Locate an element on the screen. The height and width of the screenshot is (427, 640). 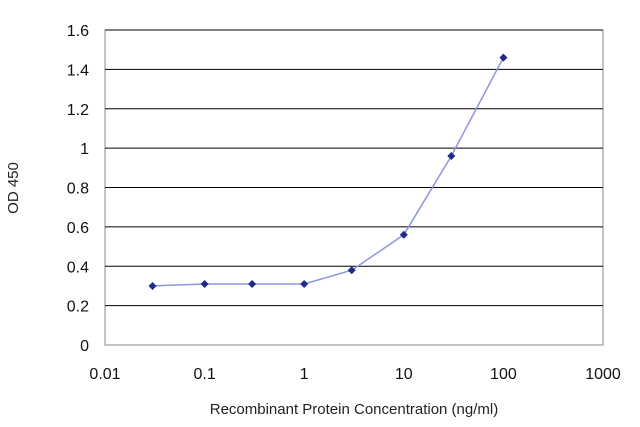
x-tick-label: 1000 is located at coordinates (603, 374).